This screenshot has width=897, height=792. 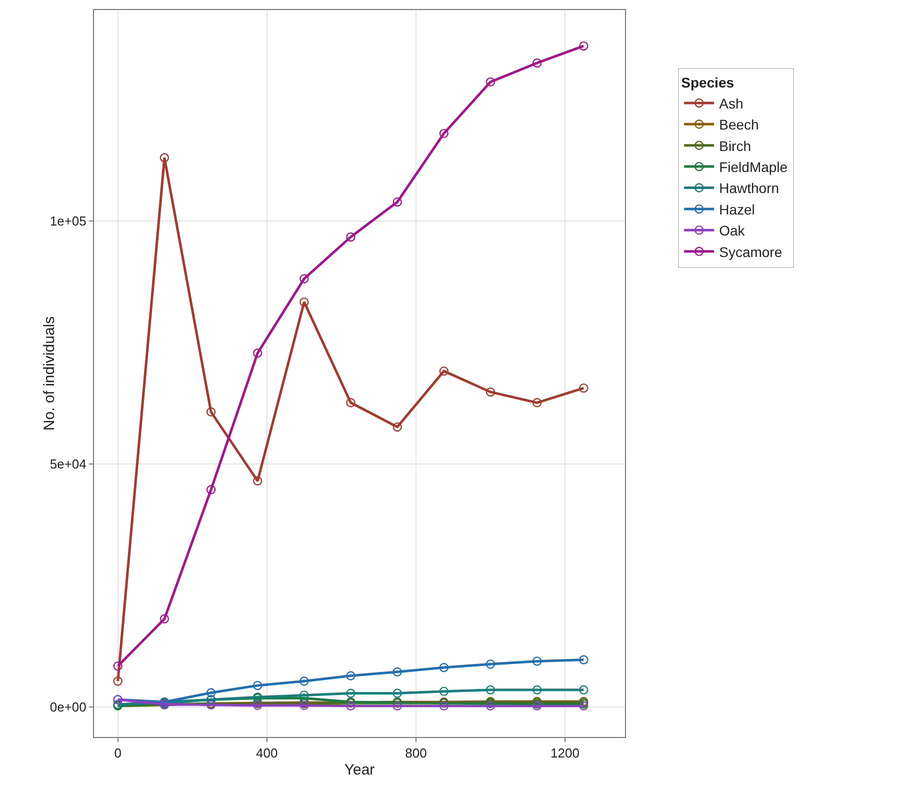 I want to click on legend-title: Species, so click(x=707, y=82).